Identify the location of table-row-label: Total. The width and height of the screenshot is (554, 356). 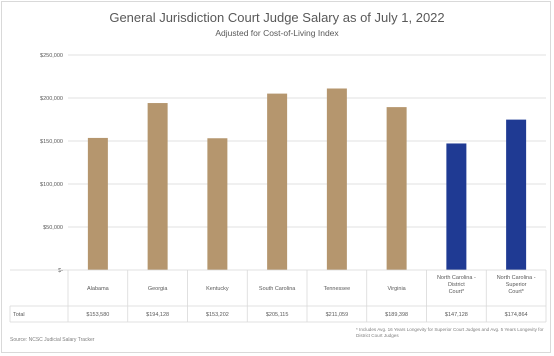
(19, 315).